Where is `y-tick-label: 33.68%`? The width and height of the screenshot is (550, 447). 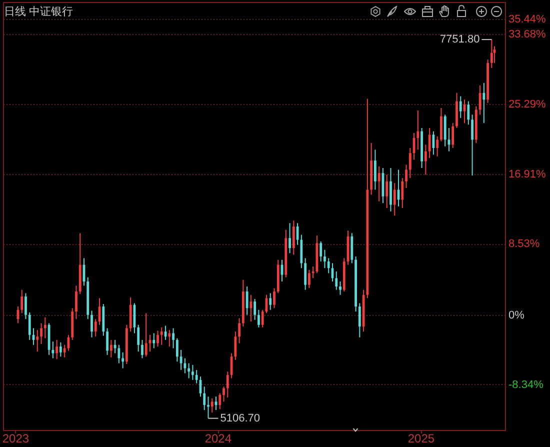 y-tick-label: 33.68% is located at coordinates (527, 34).